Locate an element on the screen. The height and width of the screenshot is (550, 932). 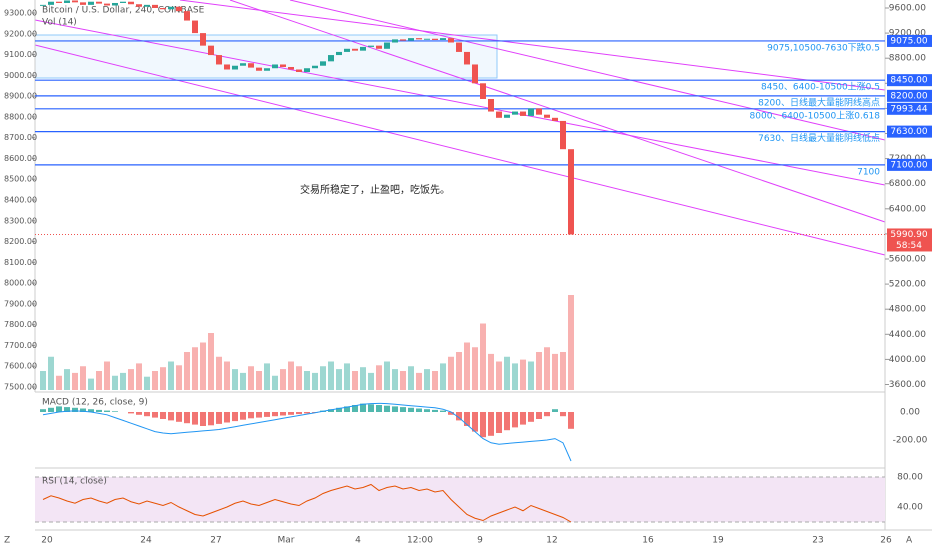
y2-tick-label: 8200.00 is located at coordinates (20, 241).